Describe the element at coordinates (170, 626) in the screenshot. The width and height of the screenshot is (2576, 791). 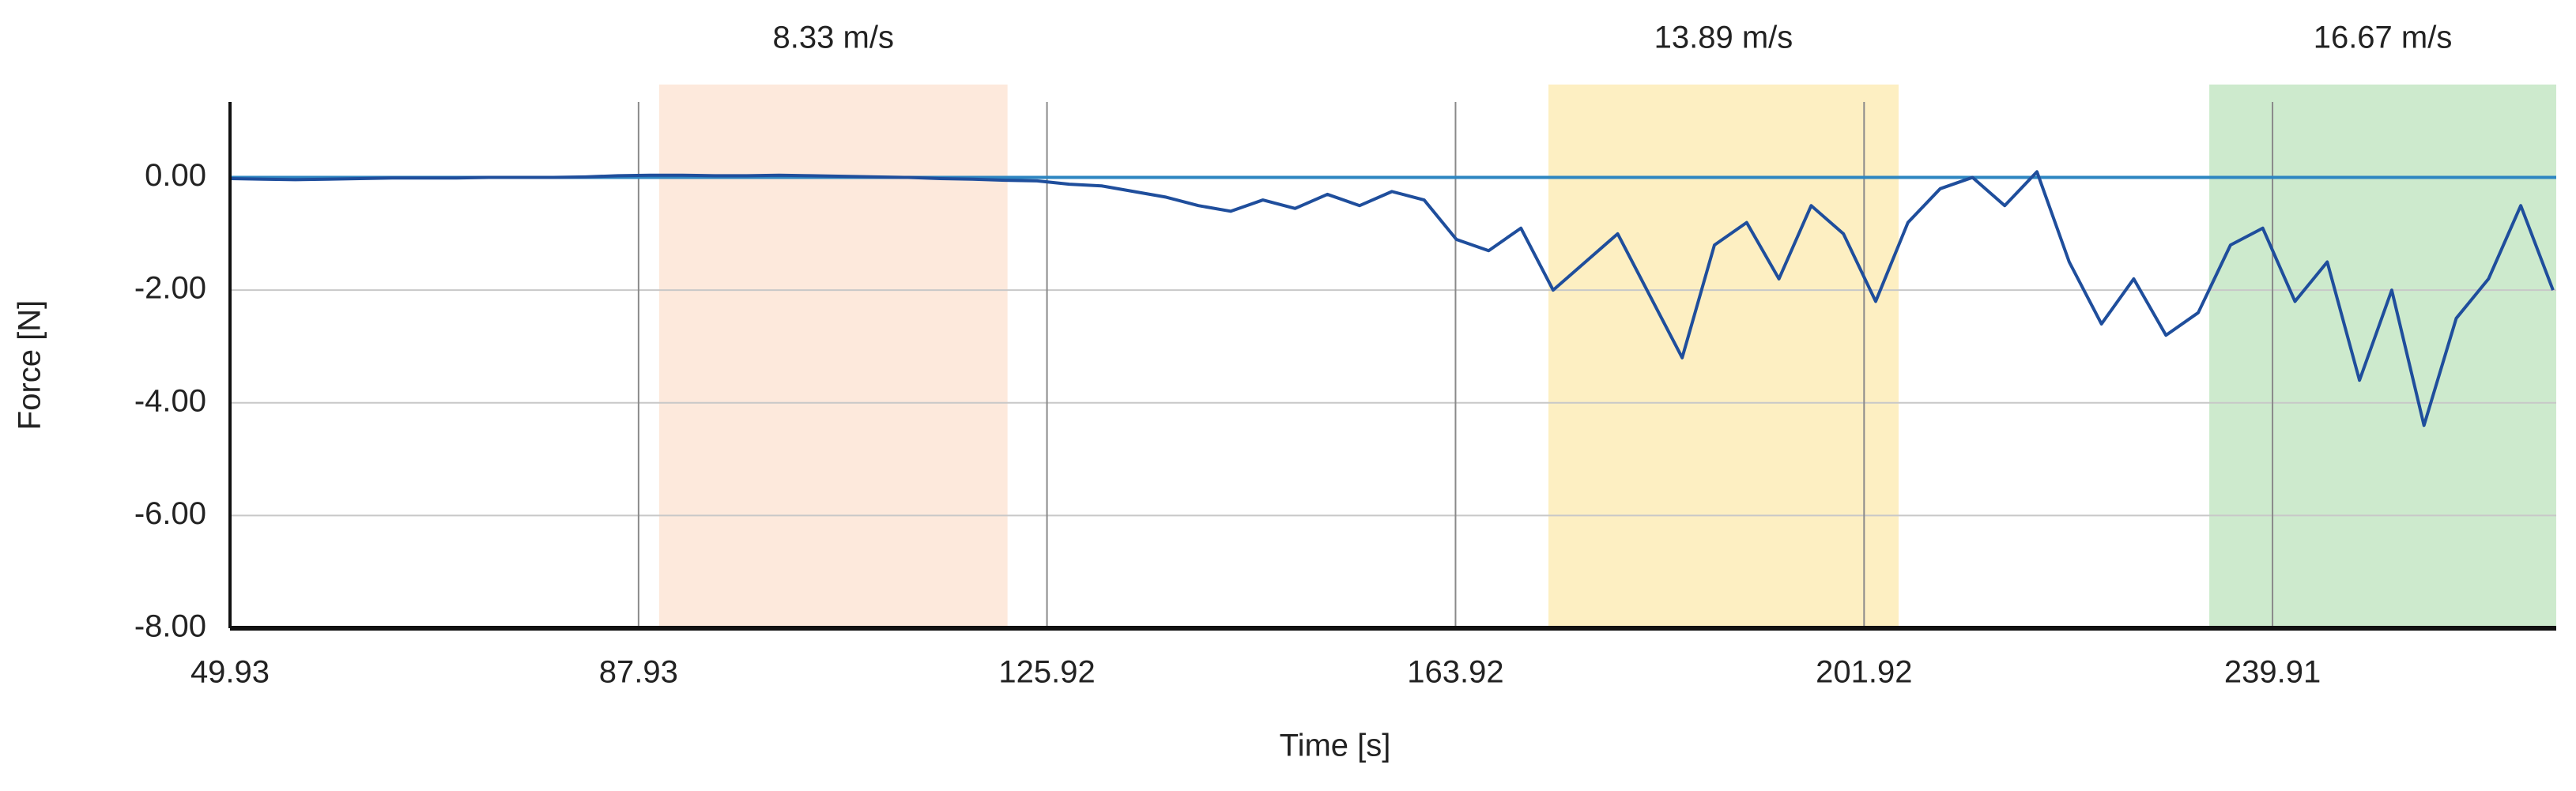
I see `y-tick-label: -8.00` at that location.